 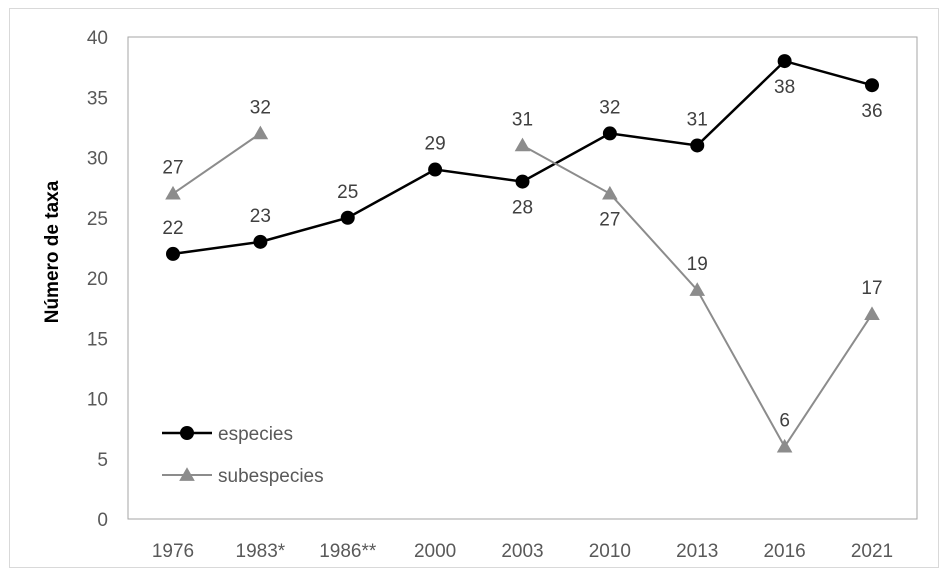 What do you see at coordinates (697, 551) in the screenshot?
I see `x-tick-label: 2013` at bounding box center [697, 551].